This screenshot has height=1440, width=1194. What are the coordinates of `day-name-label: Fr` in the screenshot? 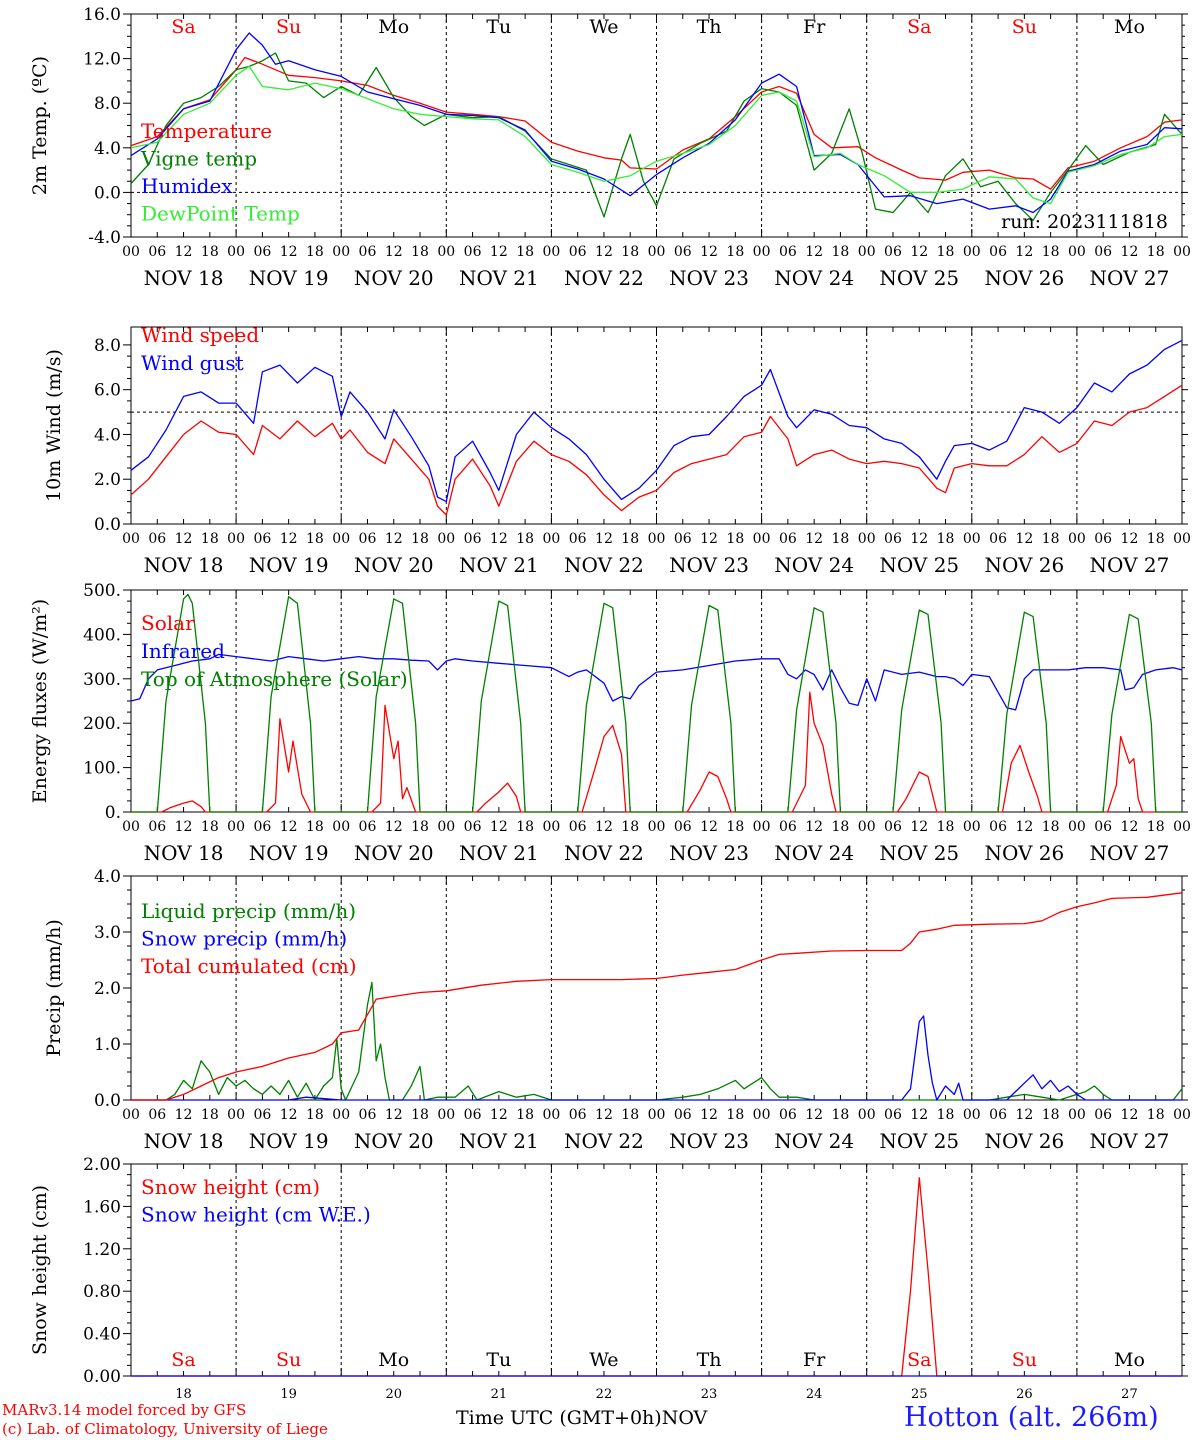 It's located at (814, 27).